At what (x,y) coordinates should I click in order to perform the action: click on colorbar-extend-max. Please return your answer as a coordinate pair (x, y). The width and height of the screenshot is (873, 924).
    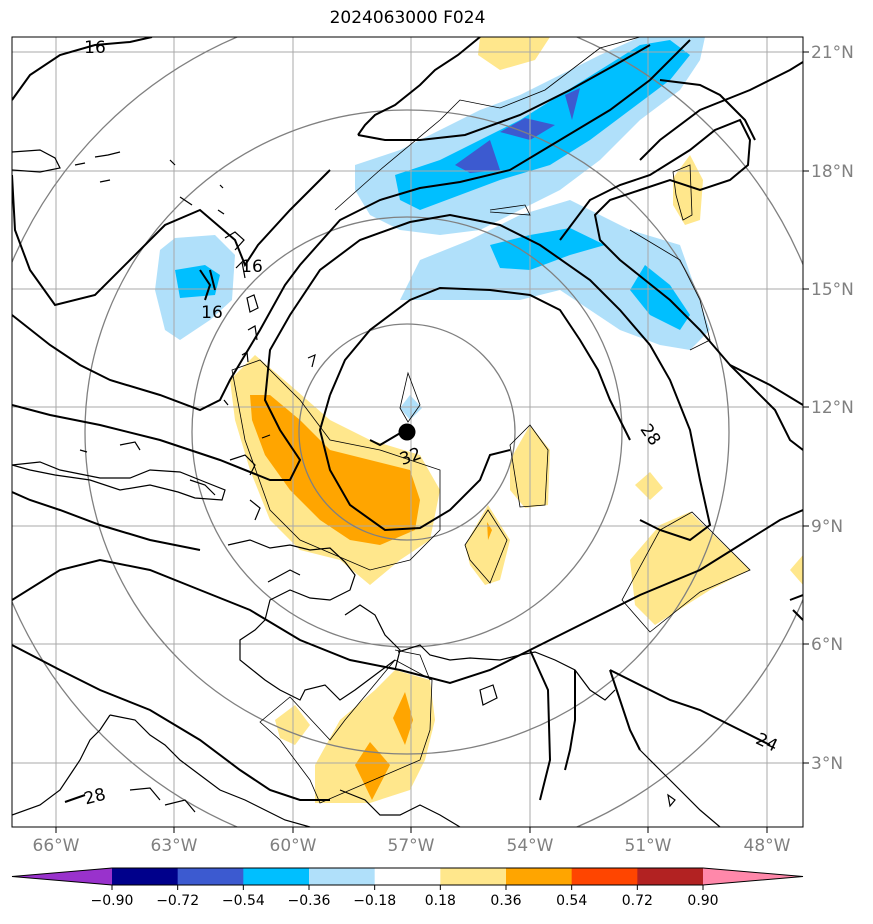
    Looking at the image, I should click on (753, 876).